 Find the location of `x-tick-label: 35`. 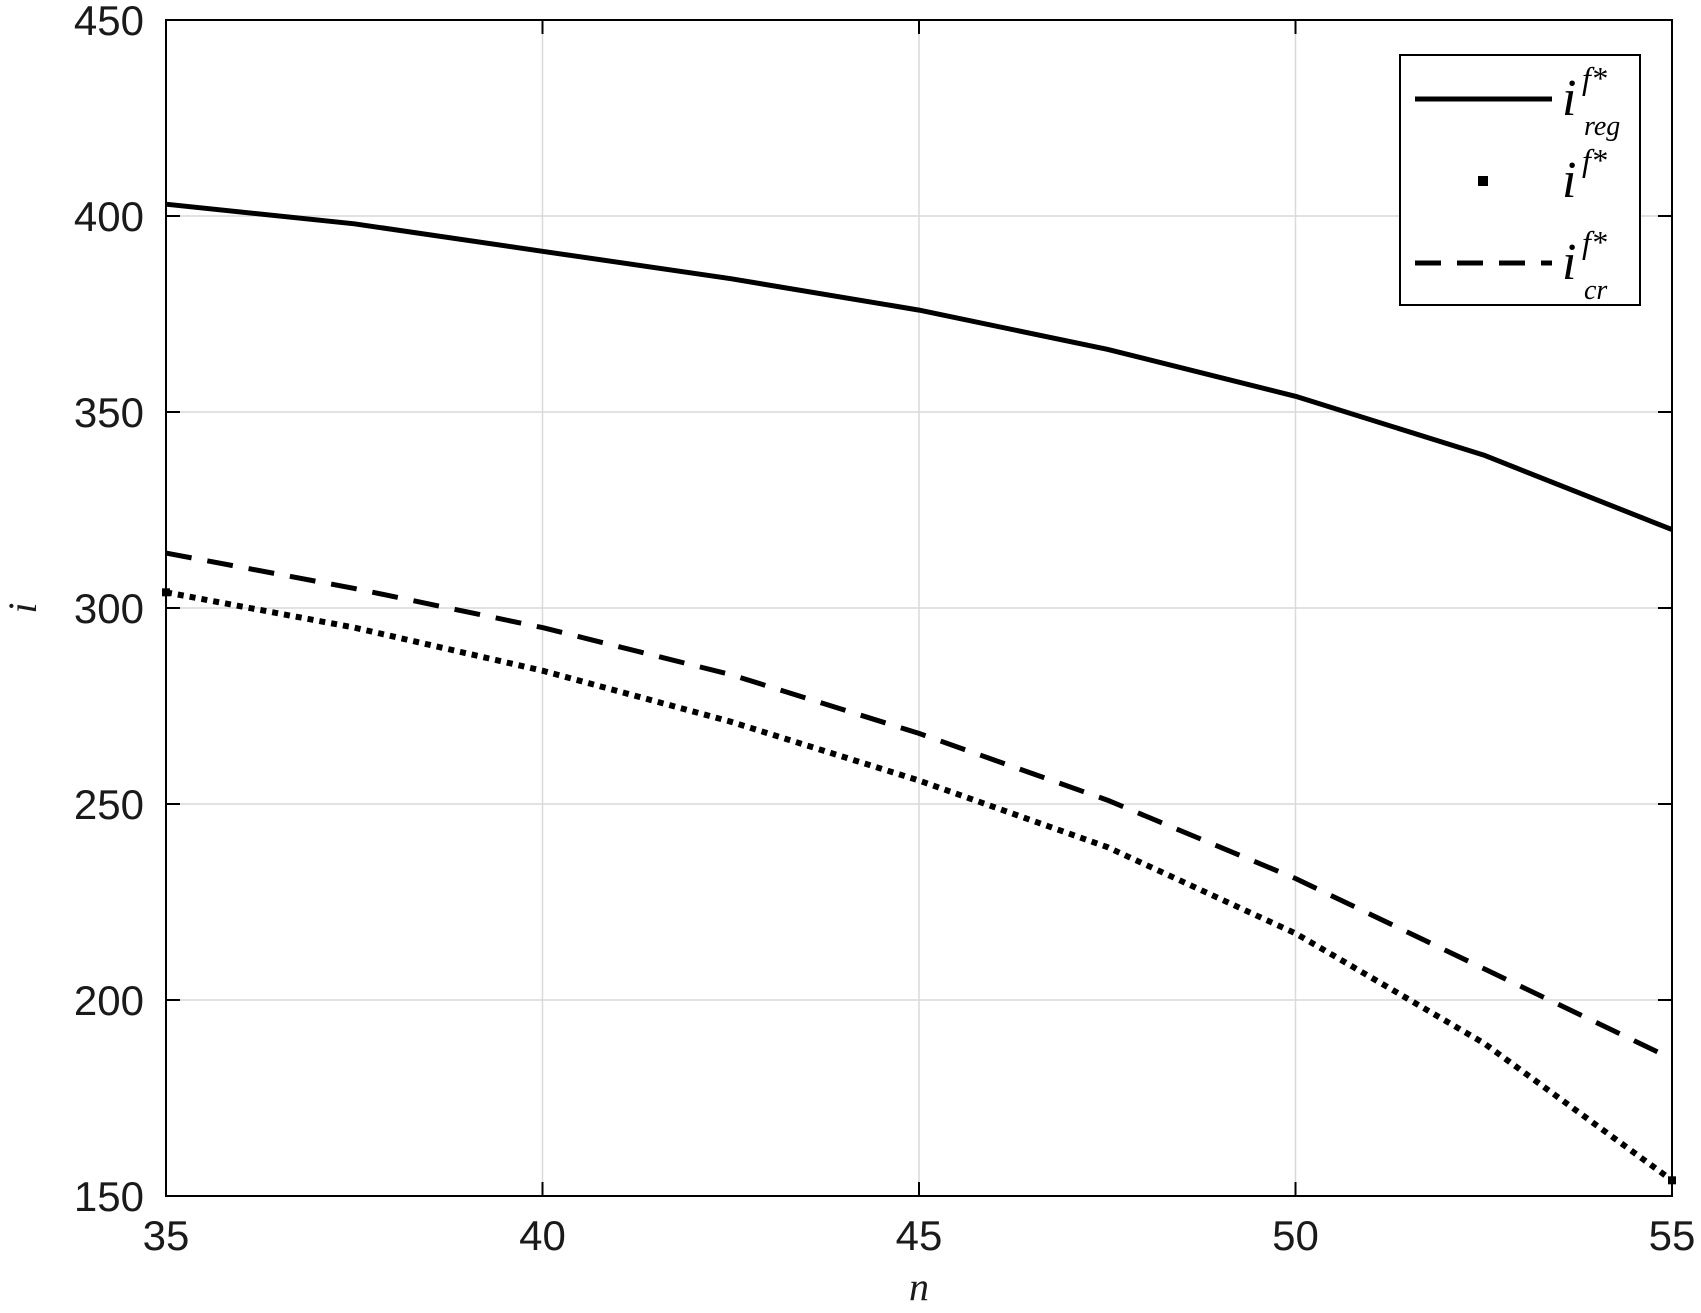

x-tick-label: 35 is located at coordinates (166, 1235).